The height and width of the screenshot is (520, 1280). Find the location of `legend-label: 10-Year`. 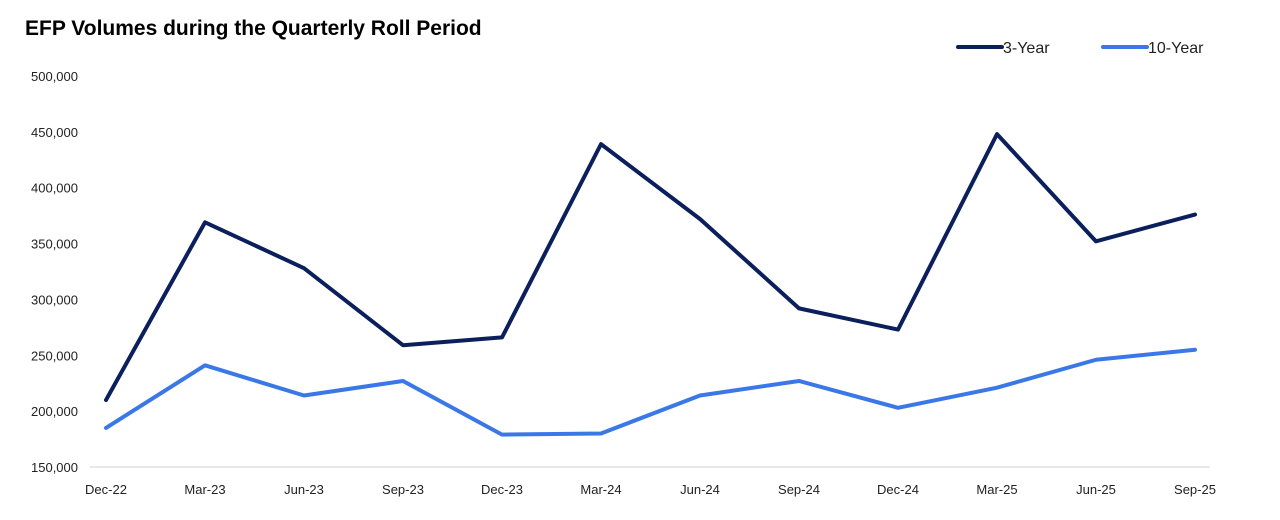

legend-label: 10-Year is located at coordinates (1176, 48).